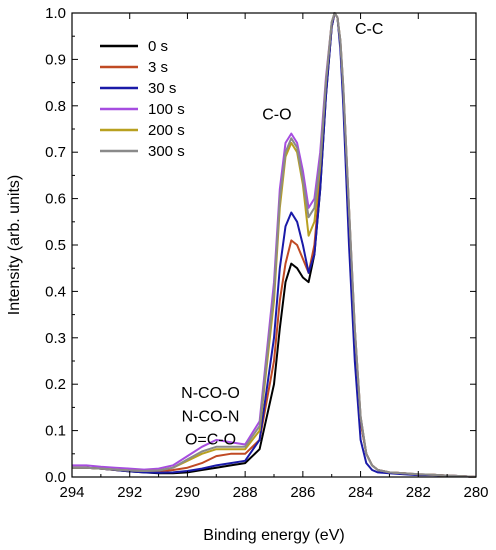 The height and width of the screenshot is (550, 496). What do you see at coordinates (55, 384) in the screenshot?
I see `y-tick-label: 0.2` at bounding box center [55, 384].